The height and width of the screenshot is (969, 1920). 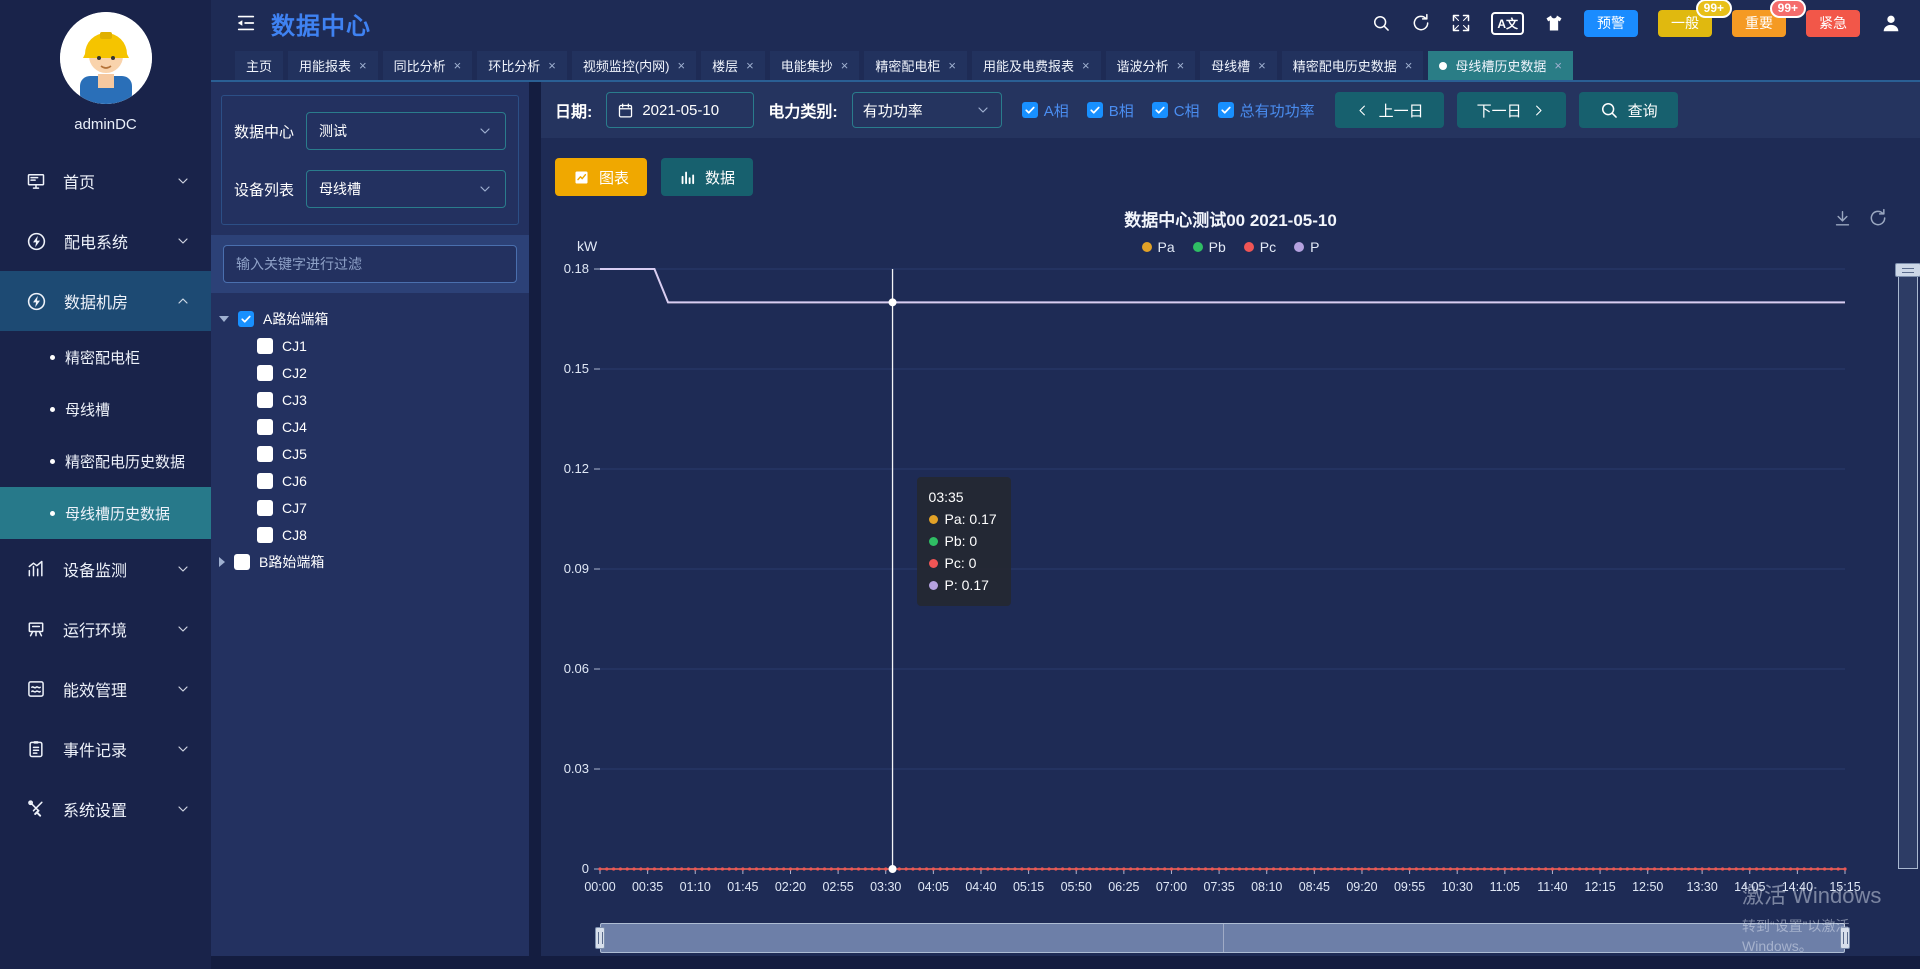 I want to click on device-list-select: 母线槽, so click(x=406, y=189).